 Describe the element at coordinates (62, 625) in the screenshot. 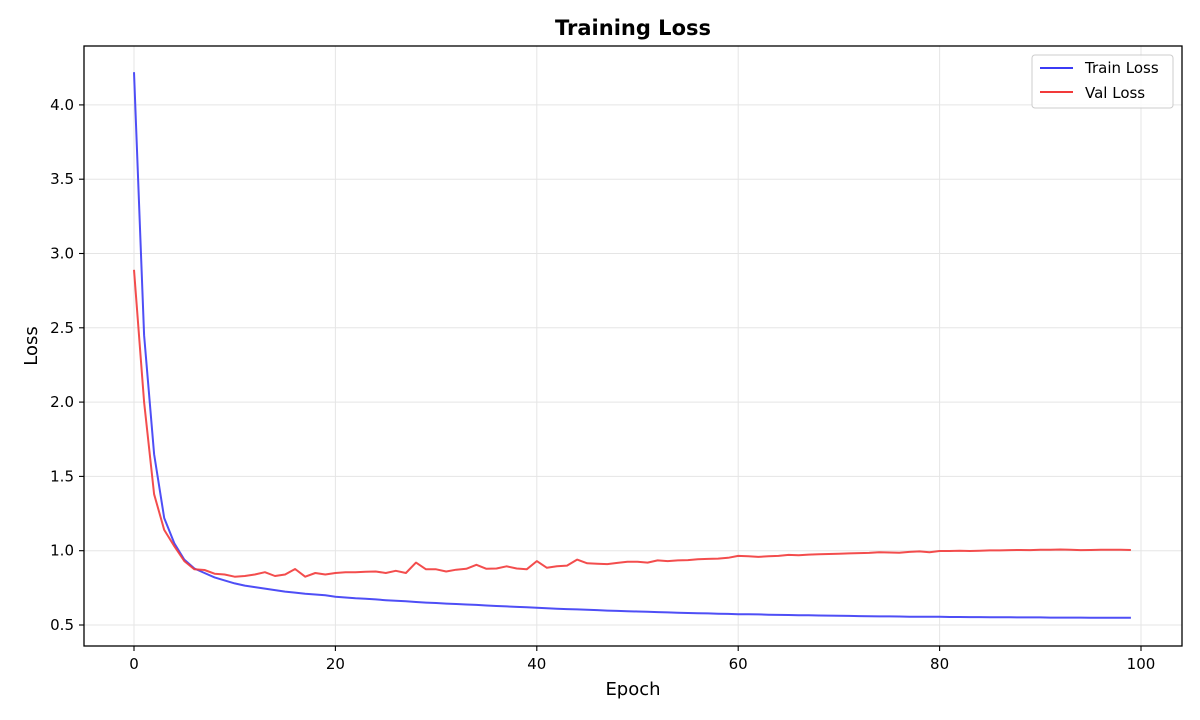

I see `y-tick-label: 0.5` at that location.